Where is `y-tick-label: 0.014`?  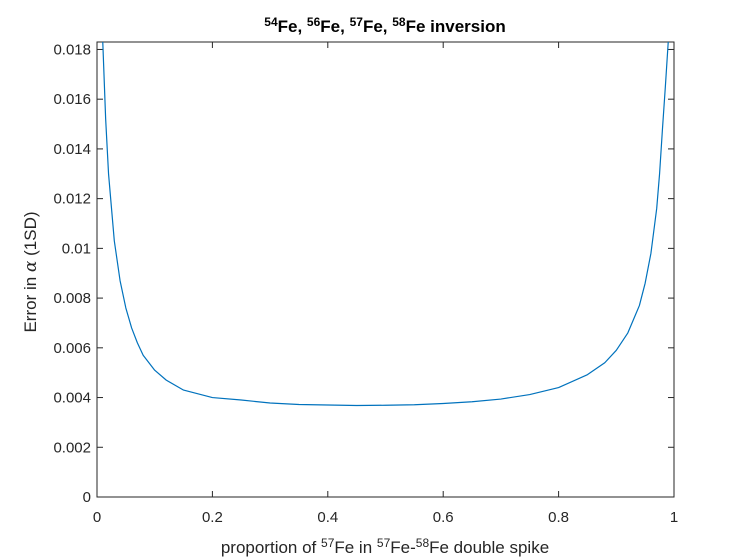
y-tick-label: 0.014 is located at coordinates (72, 149).